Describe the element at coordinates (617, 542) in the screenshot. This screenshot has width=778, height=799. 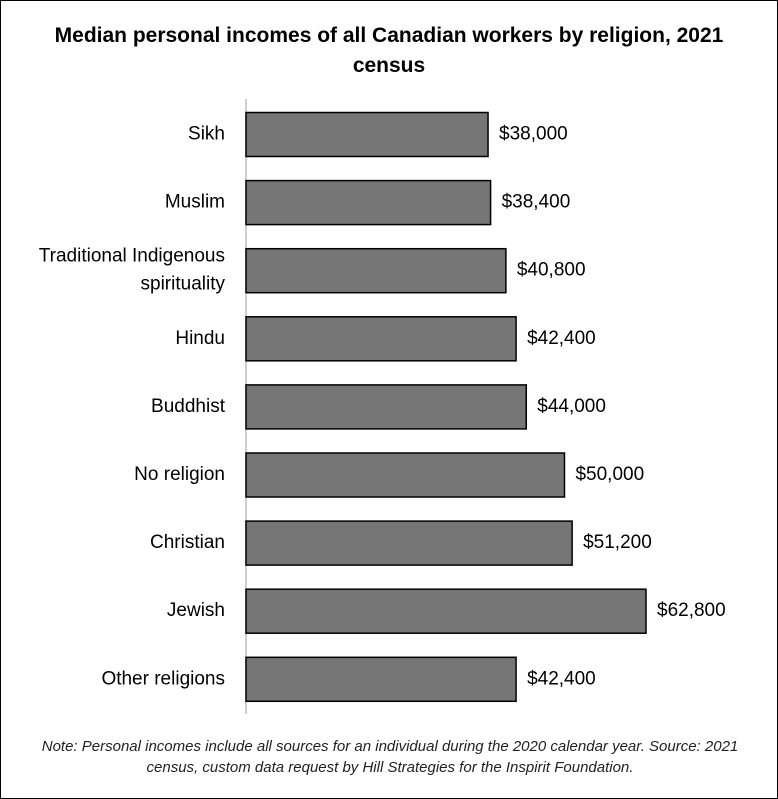
I see `data-label: $51,200` at that location.